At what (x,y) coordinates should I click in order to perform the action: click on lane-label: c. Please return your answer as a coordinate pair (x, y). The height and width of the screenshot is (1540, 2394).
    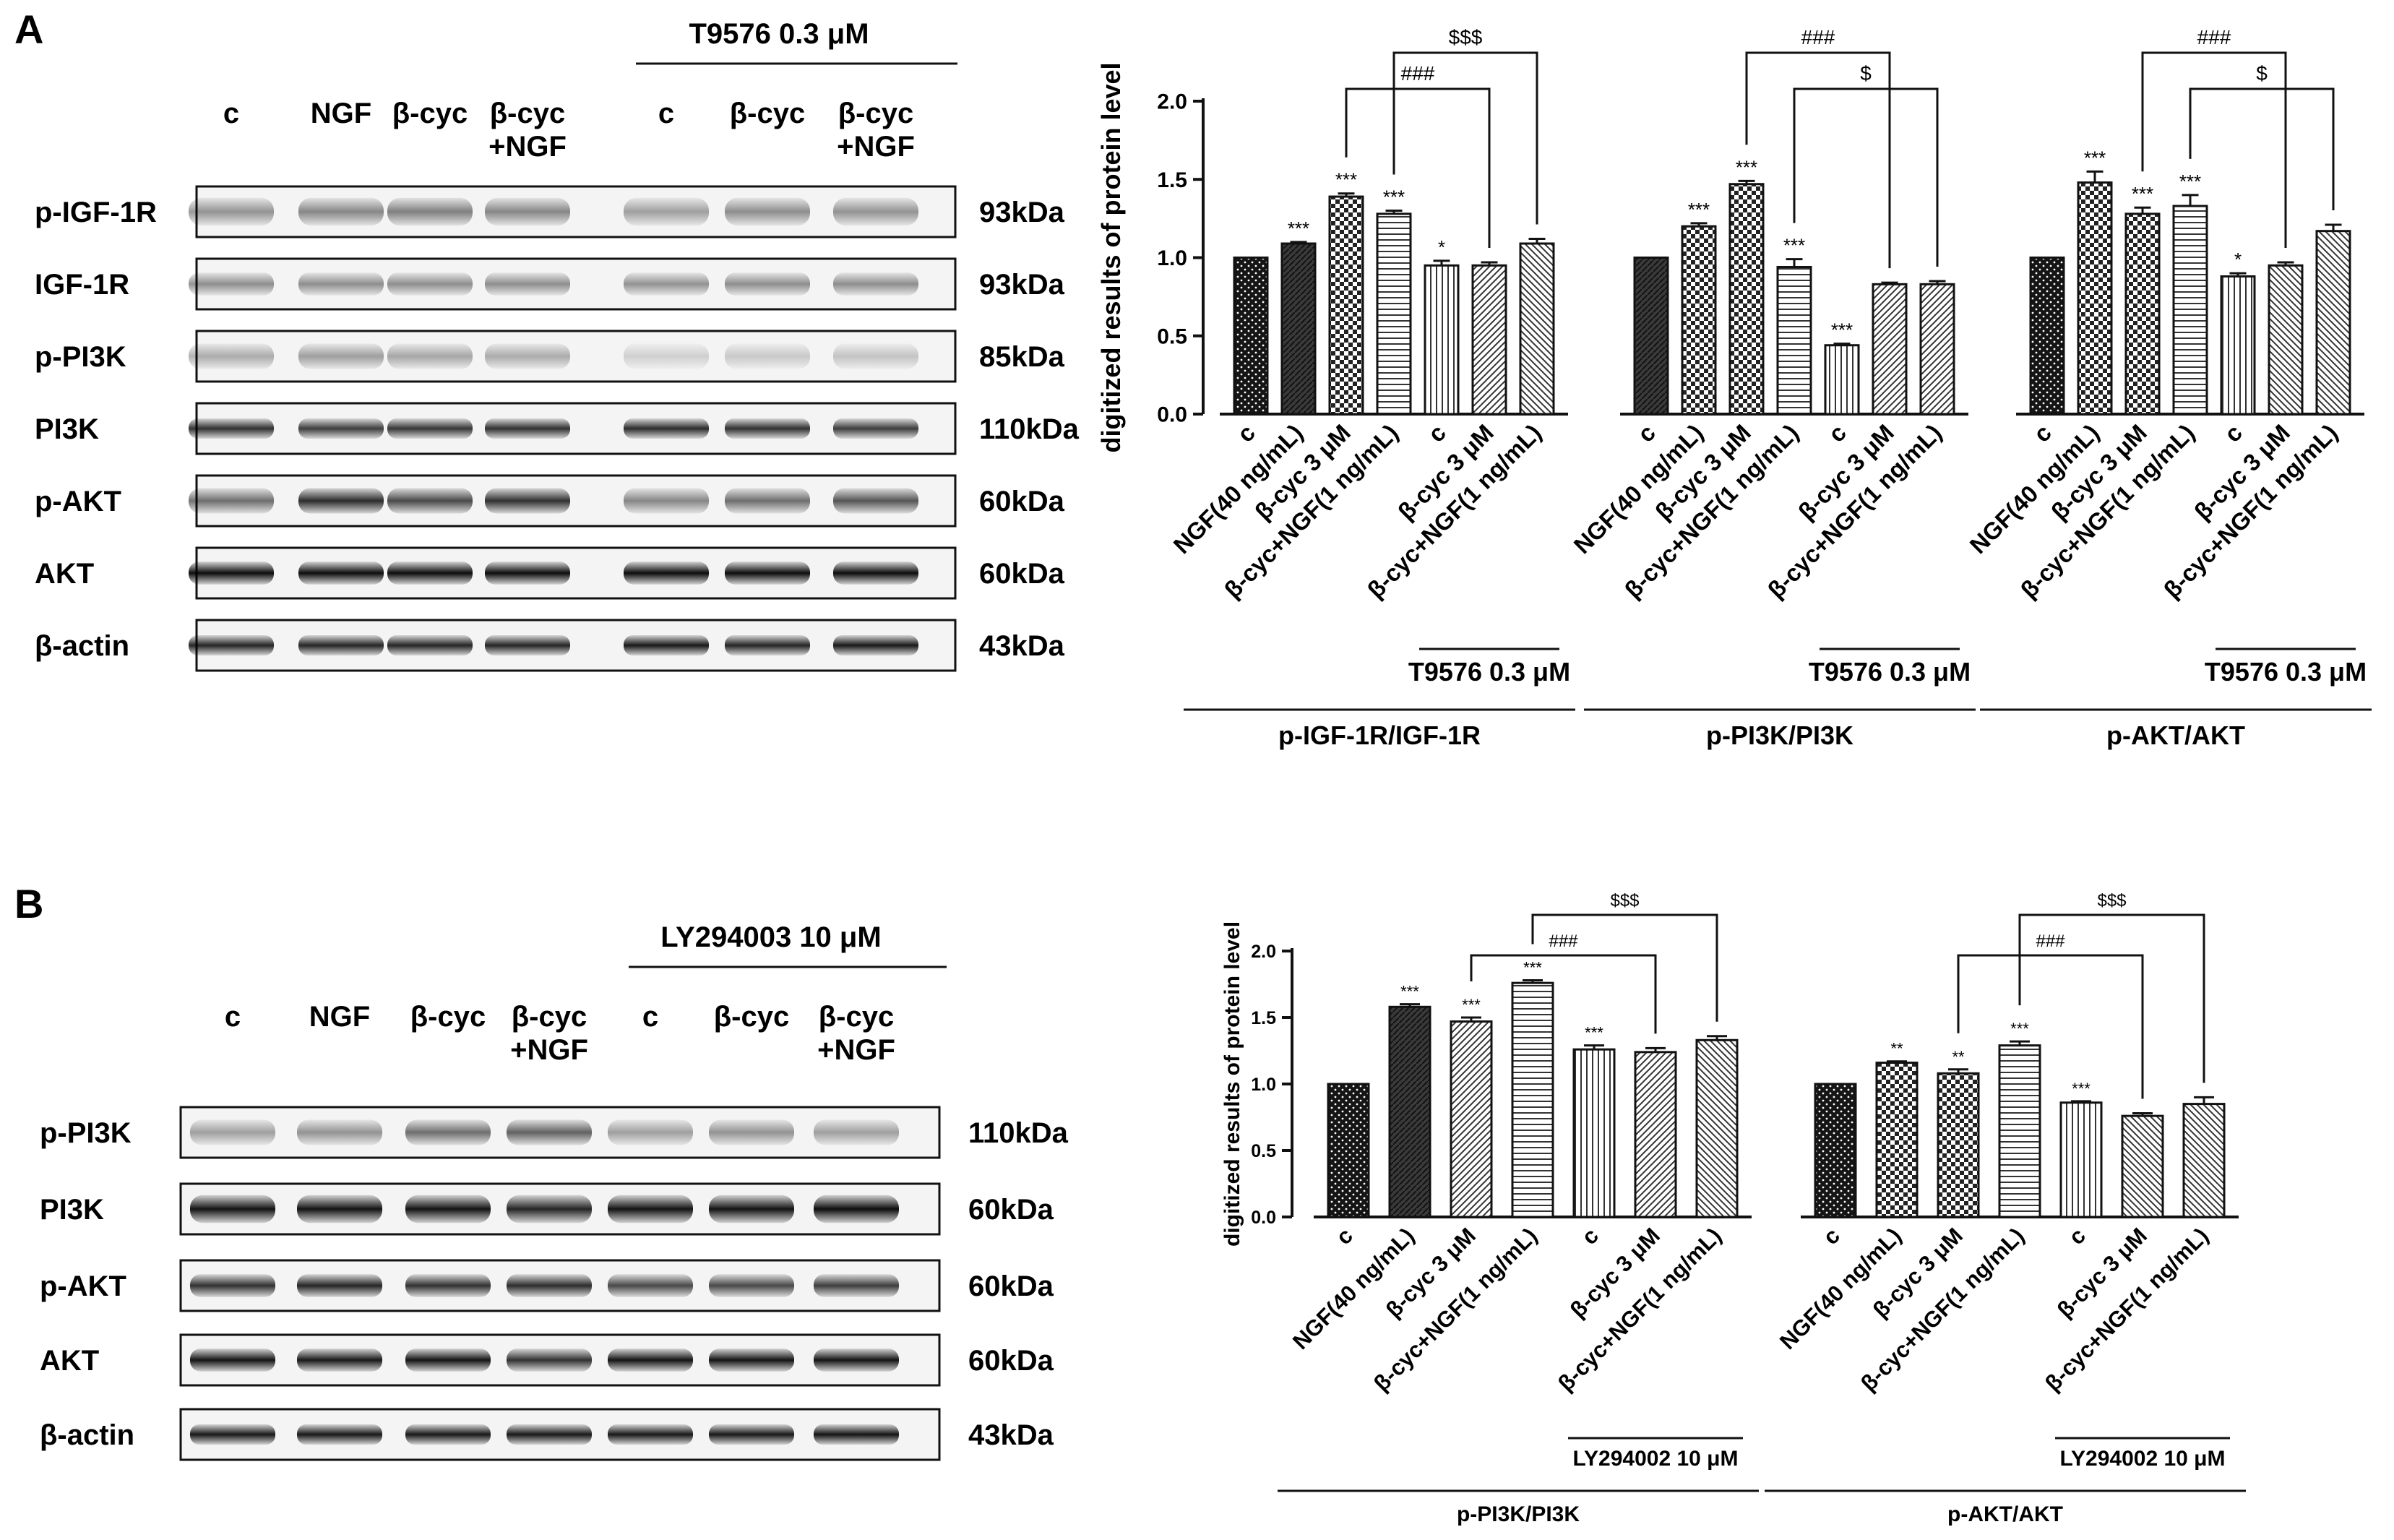
    Looking at the image, I should click on (666, 113).